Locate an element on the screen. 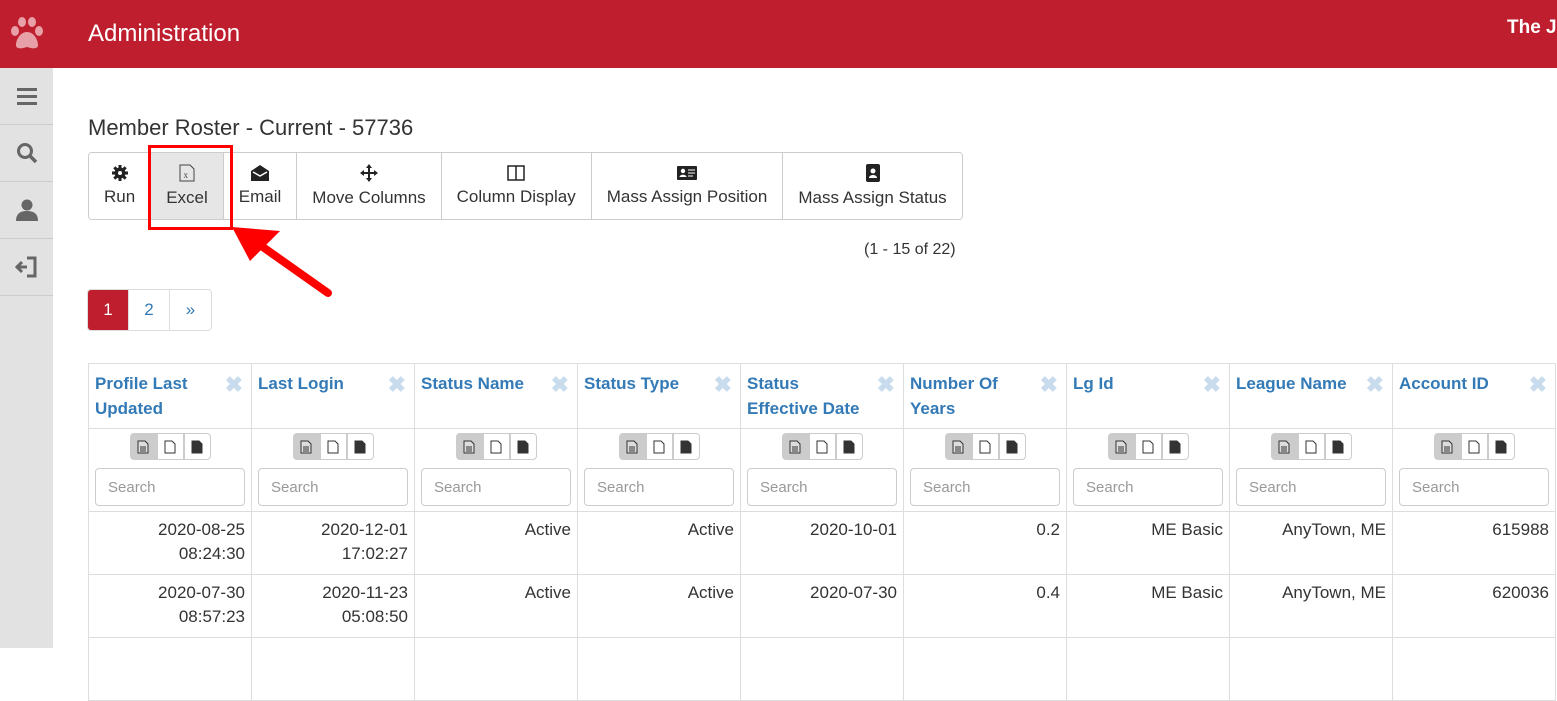 Image resolution: width=1557 pixels, height=701 pixels. sidebar-user-button is located at coordinates (26, 210).